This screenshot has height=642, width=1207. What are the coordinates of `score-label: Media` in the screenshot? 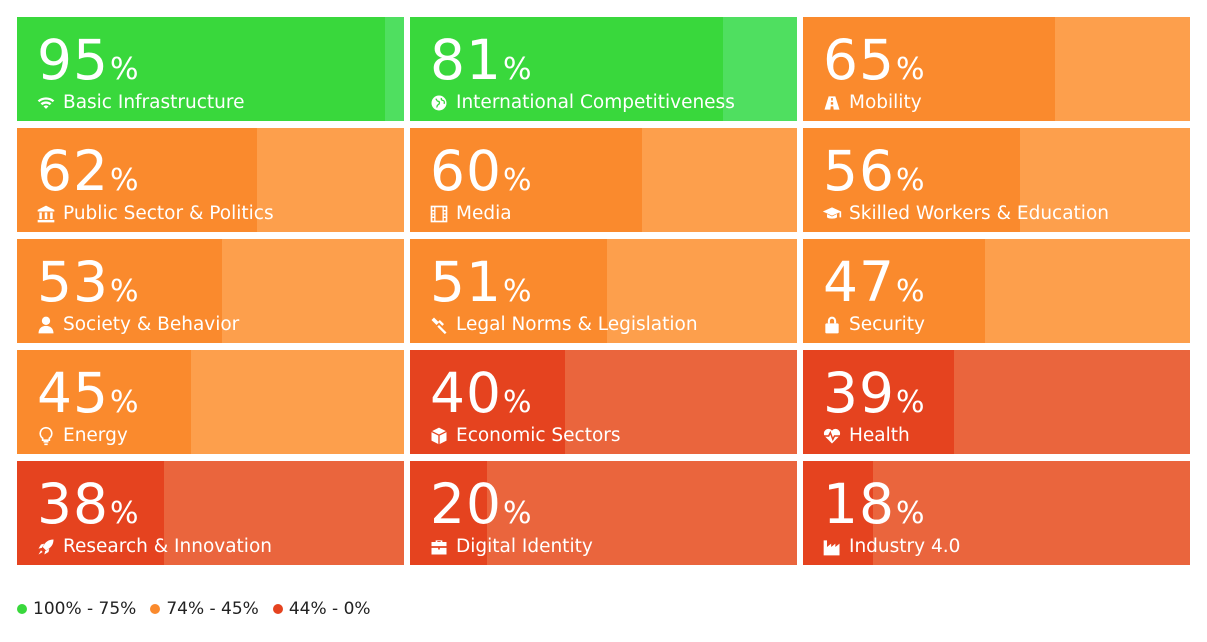 It's located at (470, 214).